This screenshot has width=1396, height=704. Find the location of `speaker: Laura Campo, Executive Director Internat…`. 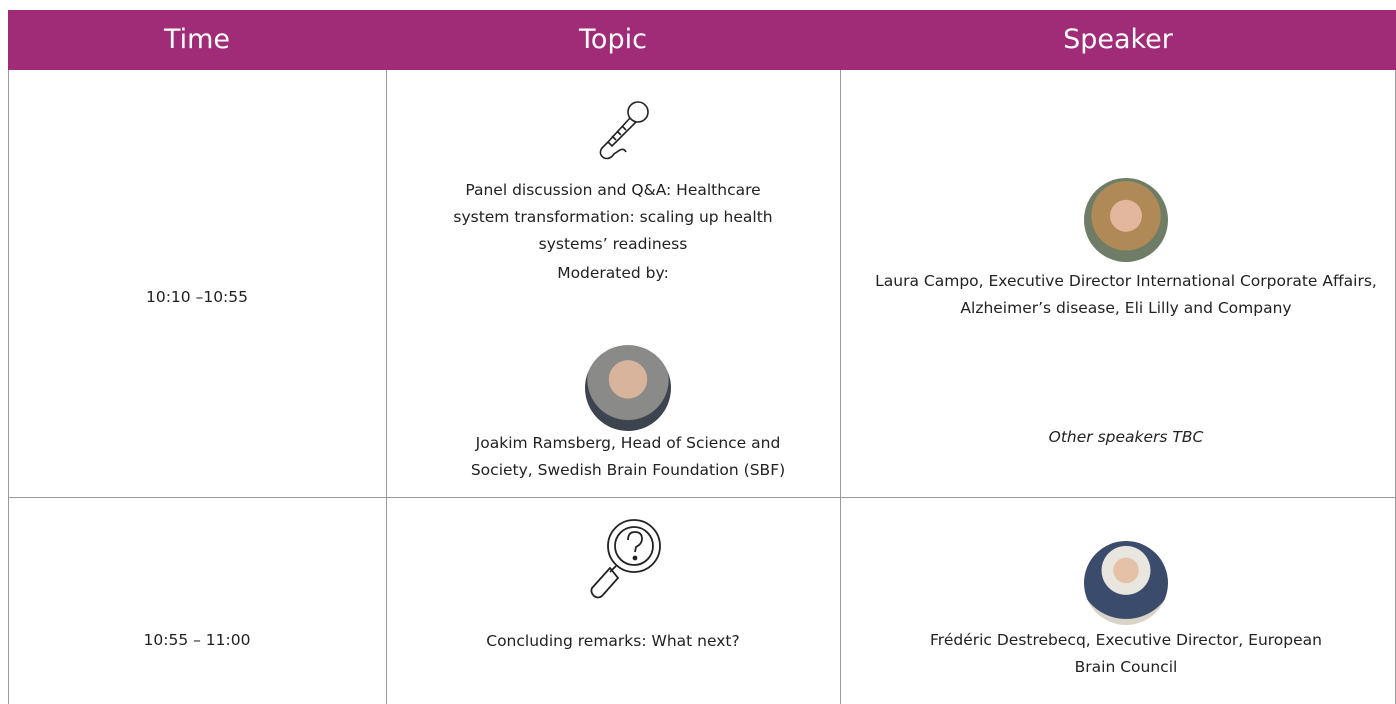

speaker: Laura Campo, Executive Director Internat… is located at coordinates (1126, 294).